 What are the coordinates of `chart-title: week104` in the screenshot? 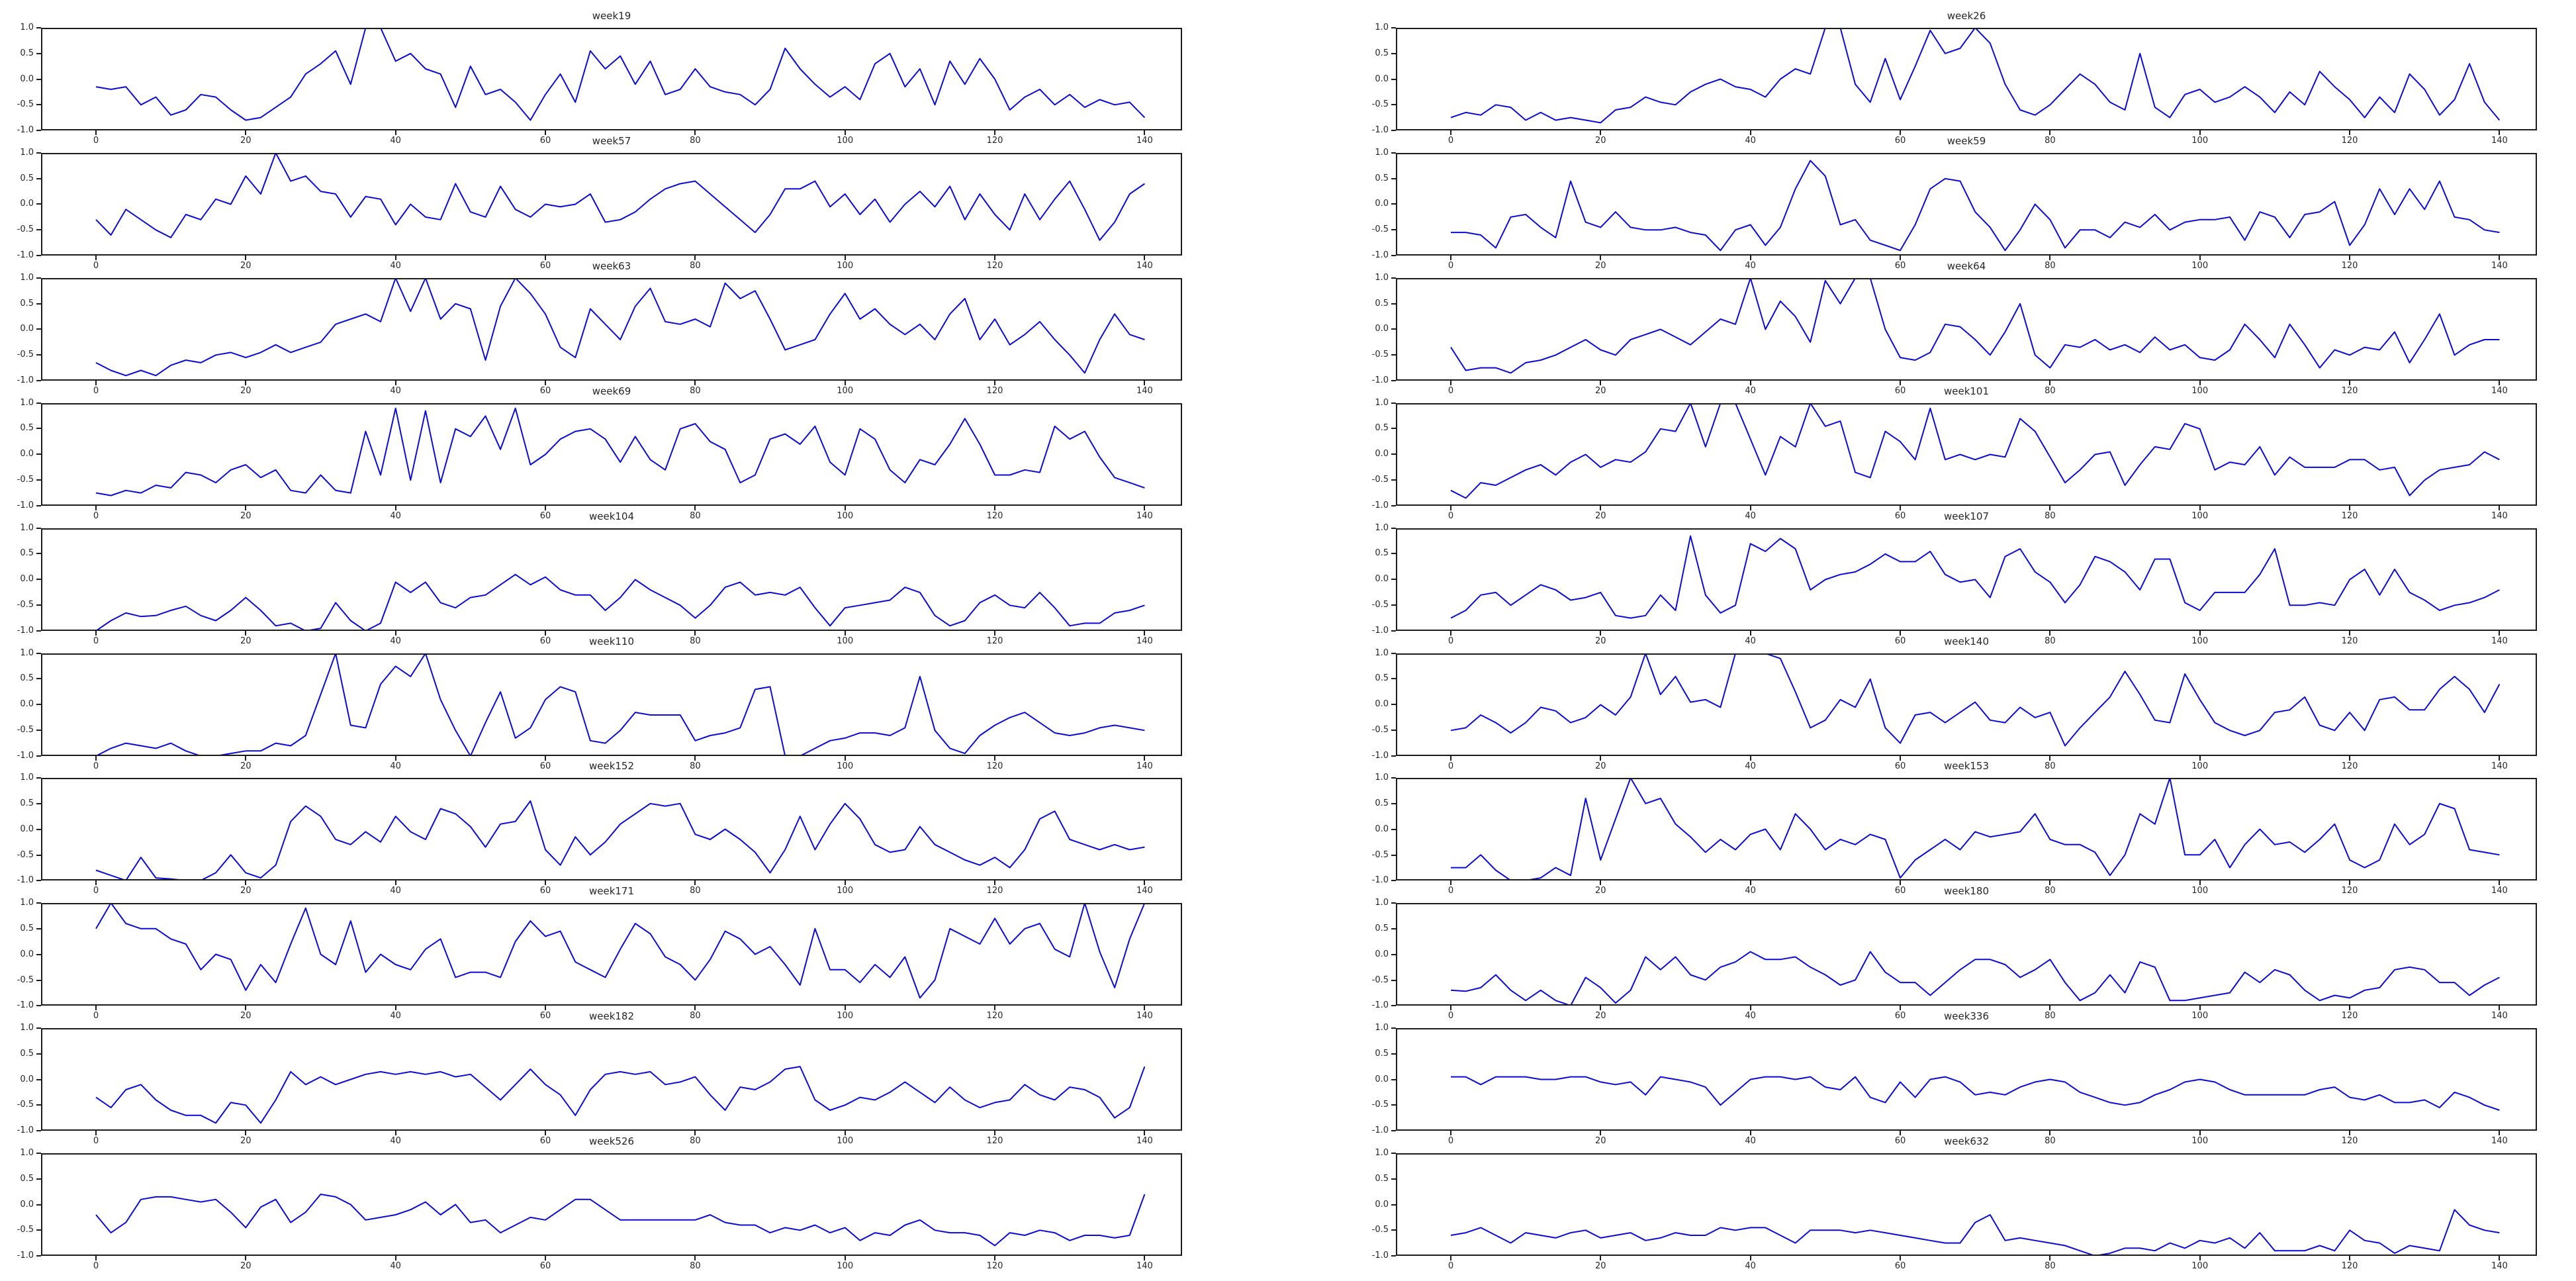 It's located at (611, 516).